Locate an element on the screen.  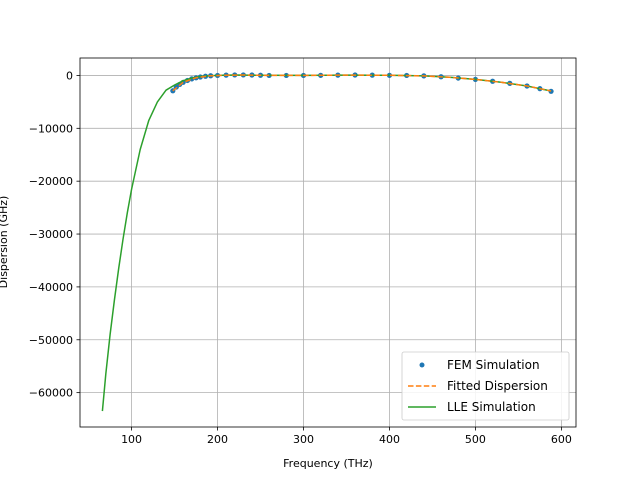
legend-box is located at coordinates (485, 386).